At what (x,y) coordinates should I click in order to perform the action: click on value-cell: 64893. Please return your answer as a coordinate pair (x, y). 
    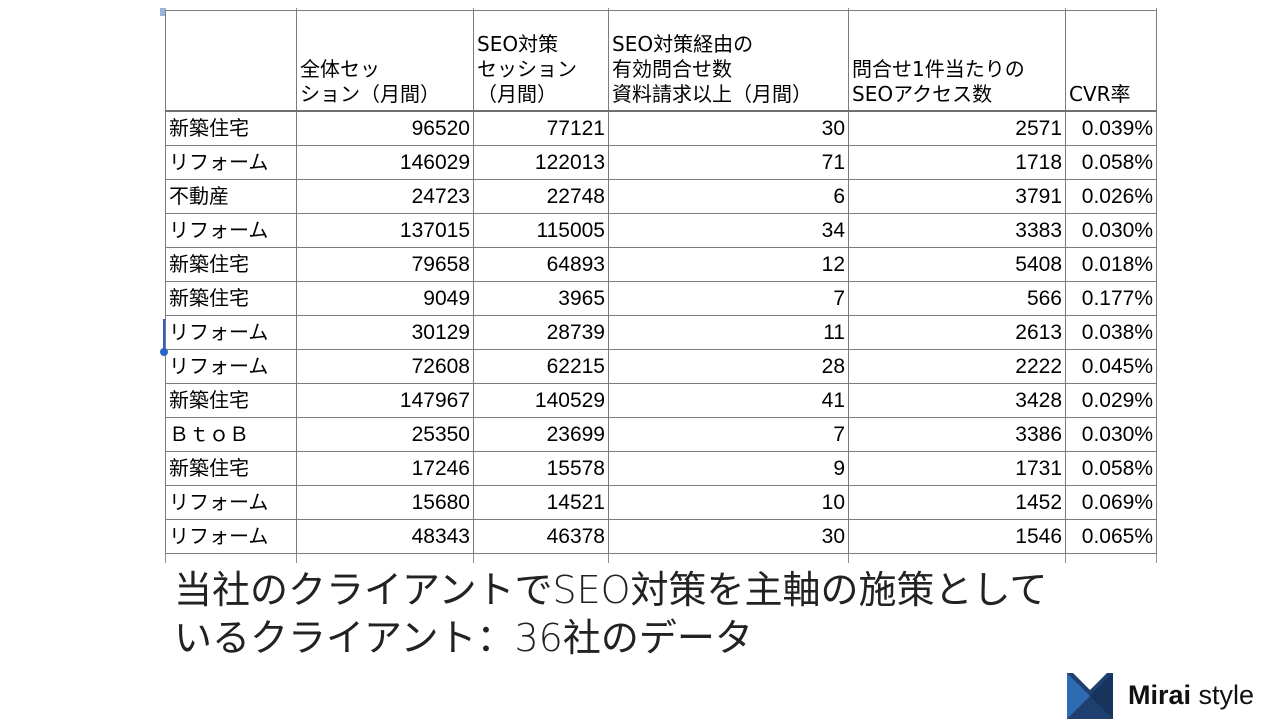
    Looking at the image, I should click on (541, 264).